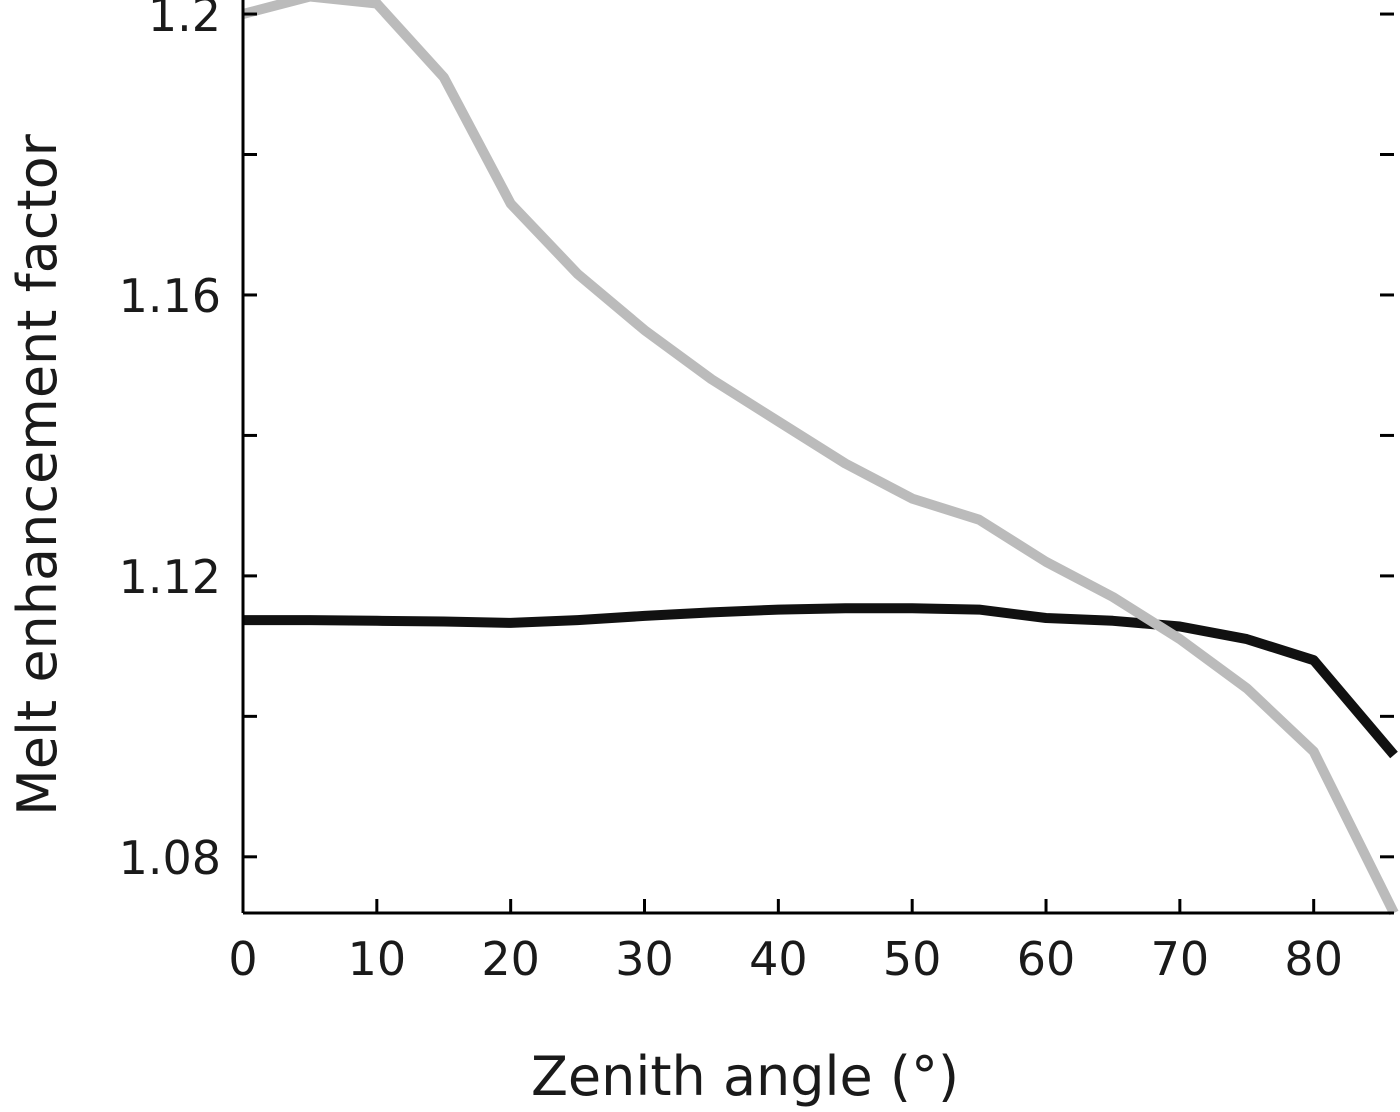 This screenshot has width=1400, height=1112. What do you see at coordinates (1180, 959) in the screenshot?
I see `x-tick-label: 70` at bounding box center [1180, 959].